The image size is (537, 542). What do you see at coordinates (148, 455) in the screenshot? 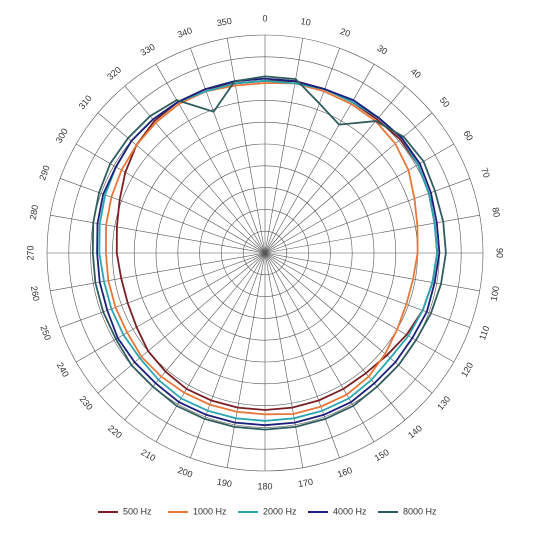
I see `theta-tick-label: 210` at bounding box center [148, 455].